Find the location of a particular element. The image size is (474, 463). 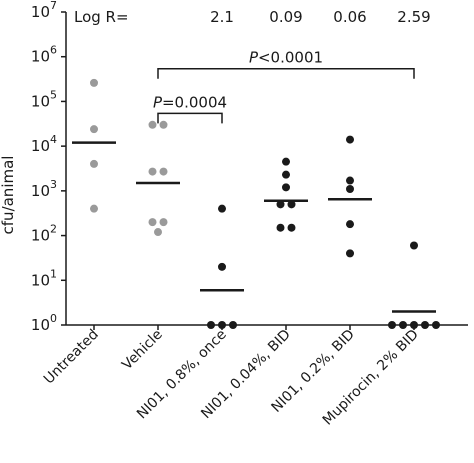

log-r-title: Log R= is located at coordinates (101, 17).